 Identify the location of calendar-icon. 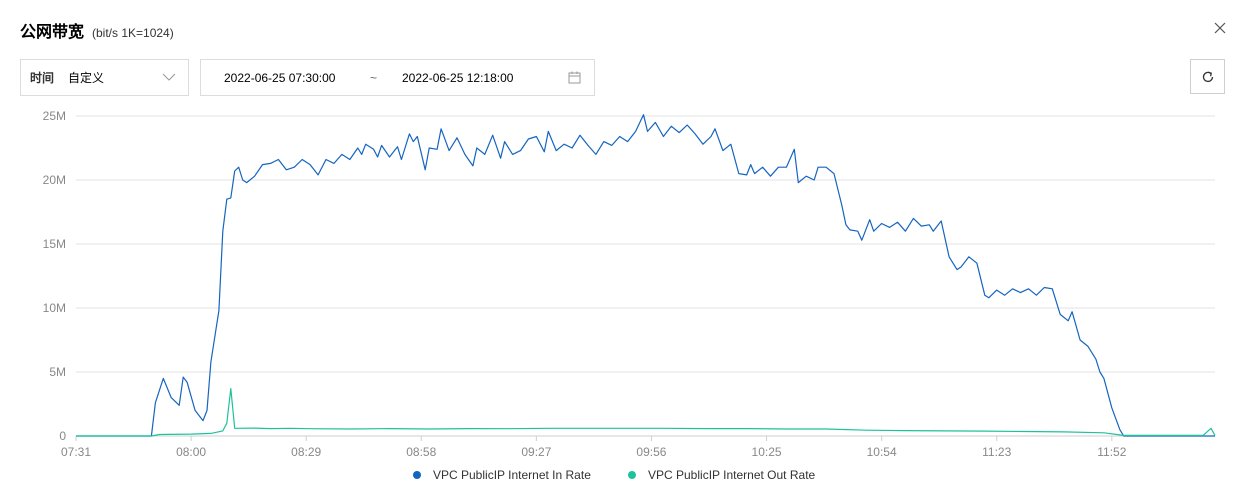
(574, 77).